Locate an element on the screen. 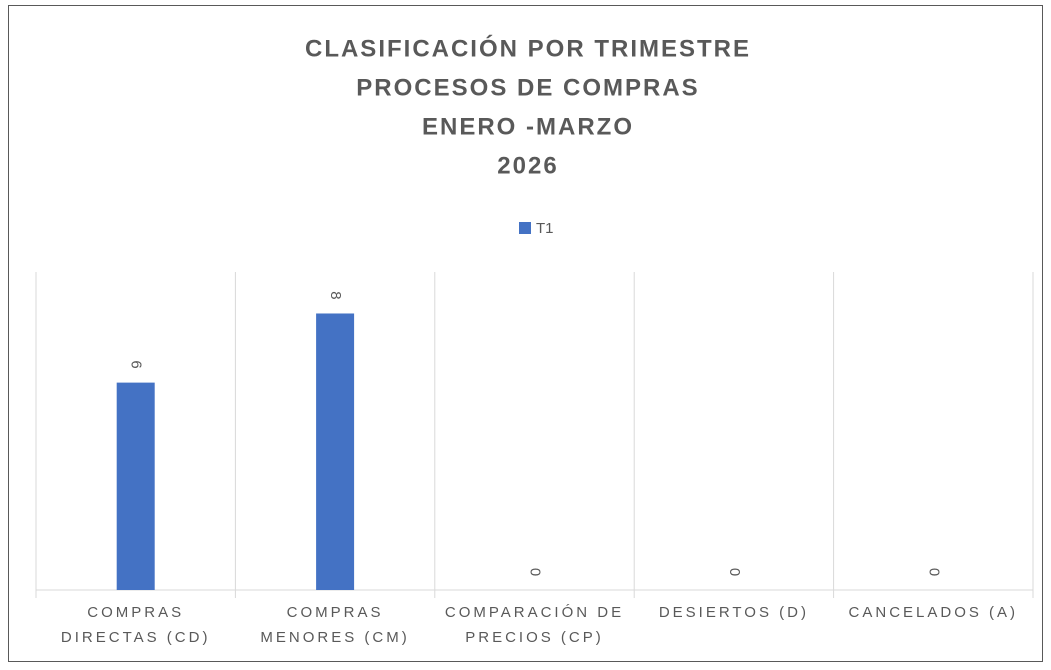 This screenshot has height=670, width=1051. x-tick-label: COMPRAS MENORES (CM) is located at coordinates (335, 625).